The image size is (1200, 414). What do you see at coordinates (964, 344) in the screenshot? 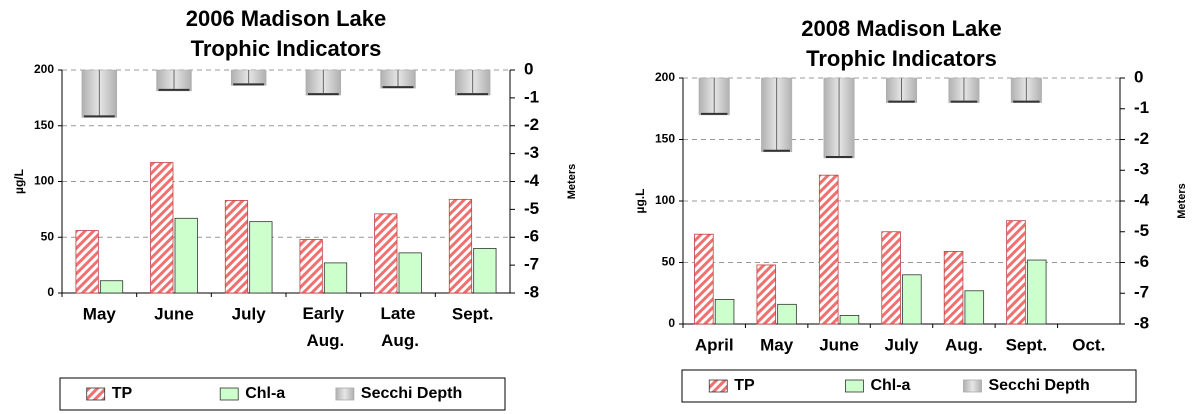
I see `x-tick-label: Aug.` at bounding box center [964, 344].